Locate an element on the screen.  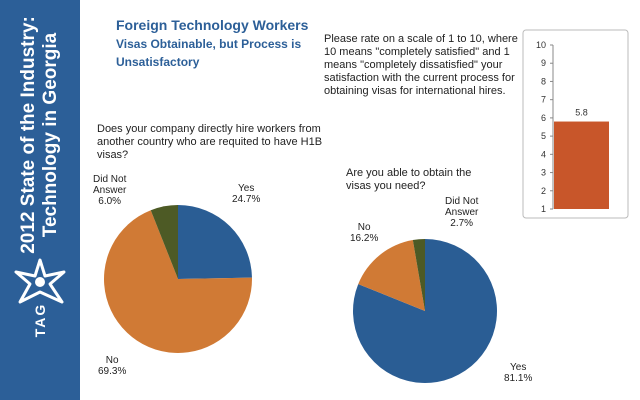
pie-label-no: No 69.3% is located at coordinates (112, 366).